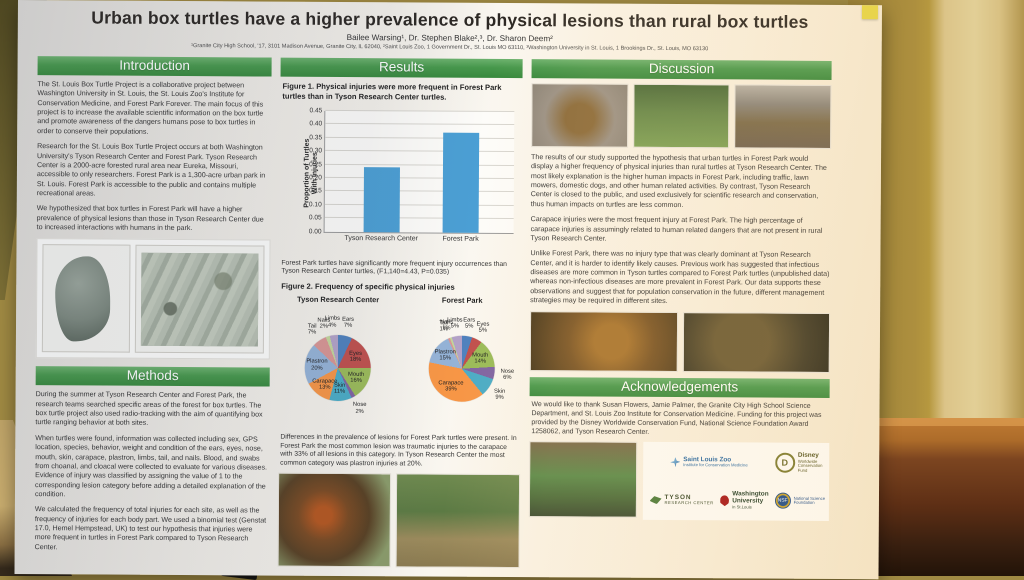  I want to click on figure1-y-tick: 0.05, so click(315, 218).